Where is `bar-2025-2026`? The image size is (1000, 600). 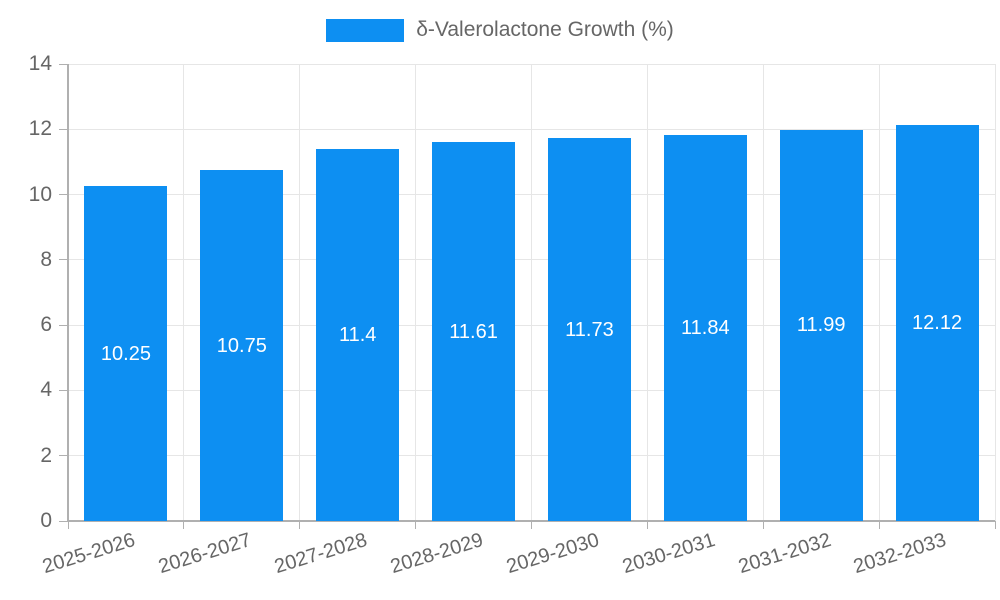 bar-2025-2026 is located at coordinates (126, 353).